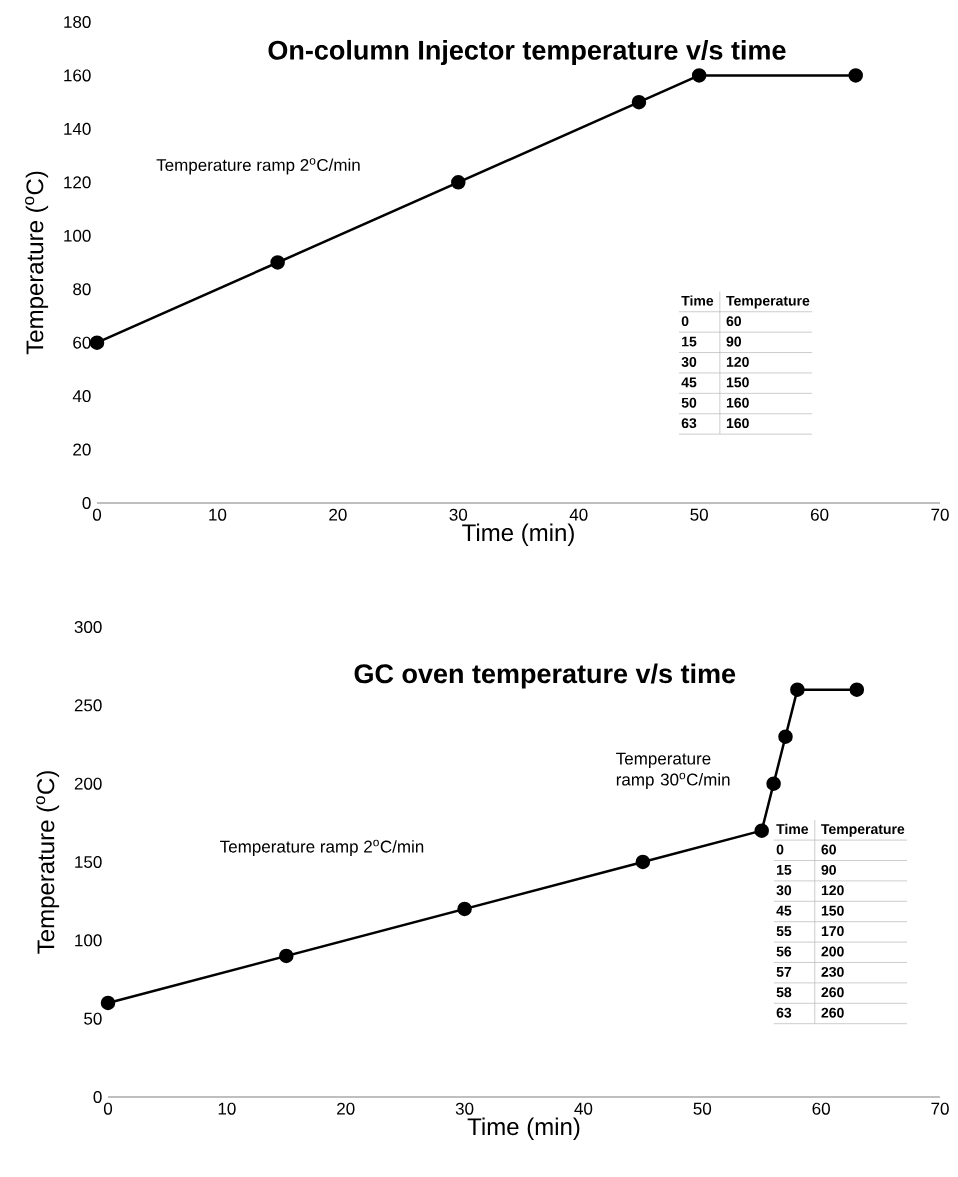 The width and height of the screenshot is (958, 1177). I want to click on y-tick-label: 300, so click(88, 627).